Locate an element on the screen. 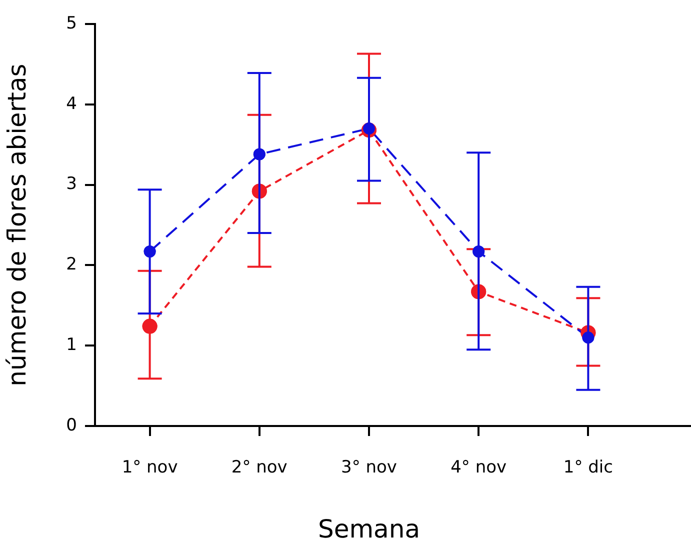  x-tick-label: 1° nov is located at coordinates (150, 468).